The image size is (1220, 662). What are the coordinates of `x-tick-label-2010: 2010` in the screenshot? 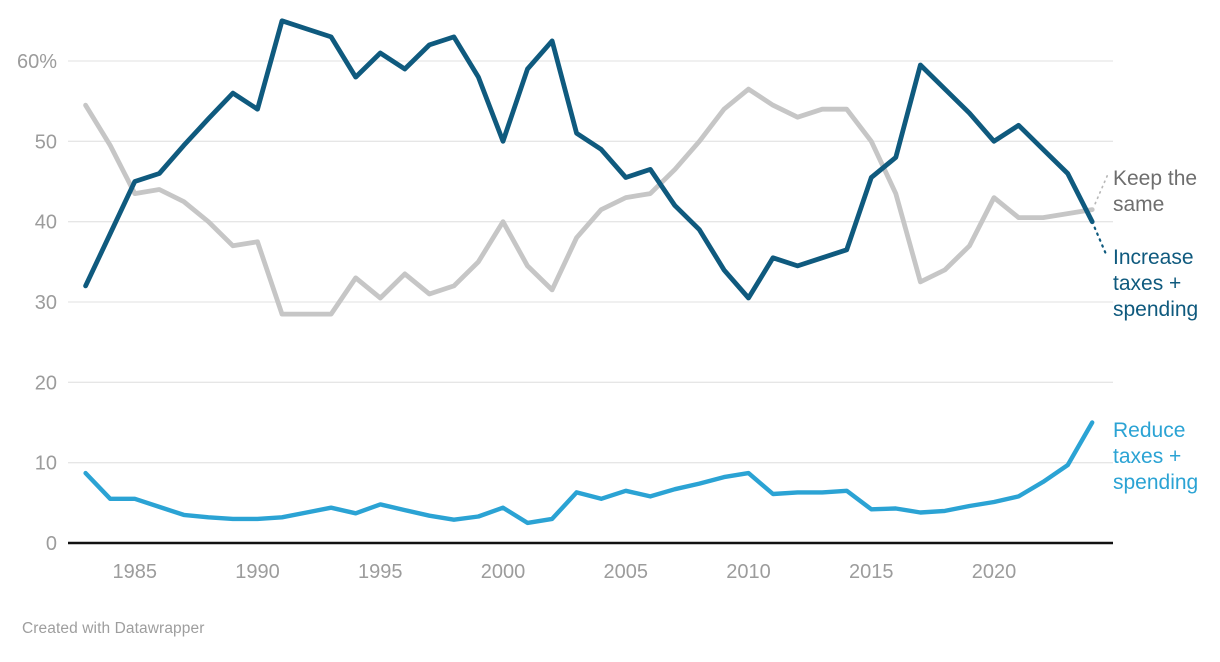 It's located at (748, 572).